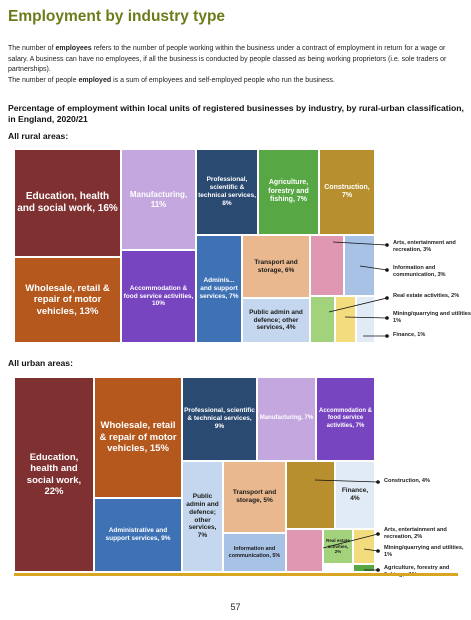 This screenshot has width=471, height=620. I want to click on term-employees: employees, so click(73, 48).